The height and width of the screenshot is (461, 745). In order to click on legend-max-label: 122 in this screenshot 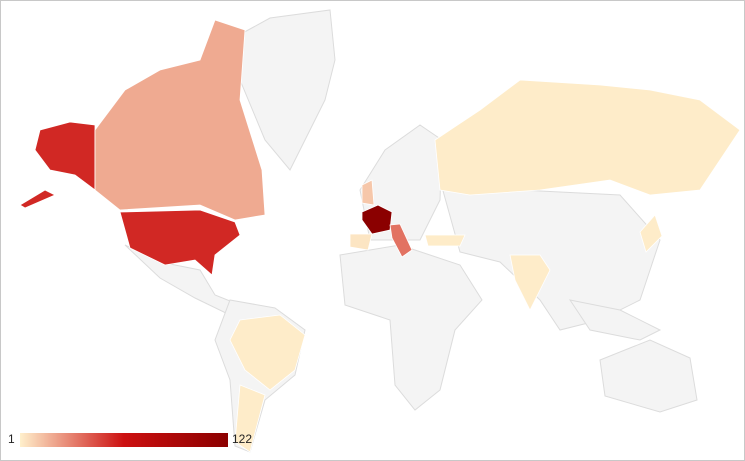, I will do `click(242, 439)`.